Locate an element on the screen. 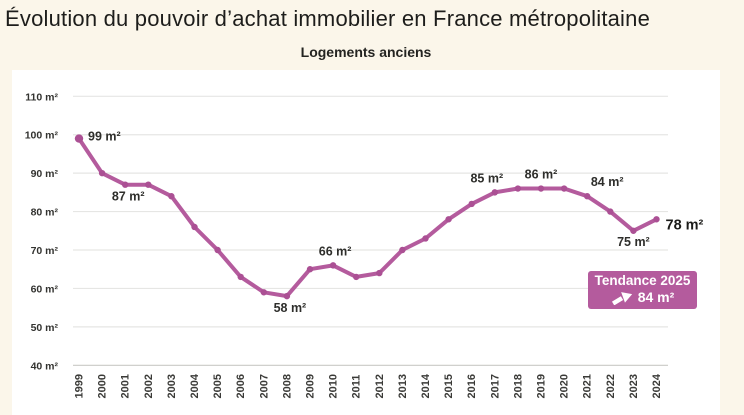  x-axis-year-label: 2010 is located at coordinates (334, 386).